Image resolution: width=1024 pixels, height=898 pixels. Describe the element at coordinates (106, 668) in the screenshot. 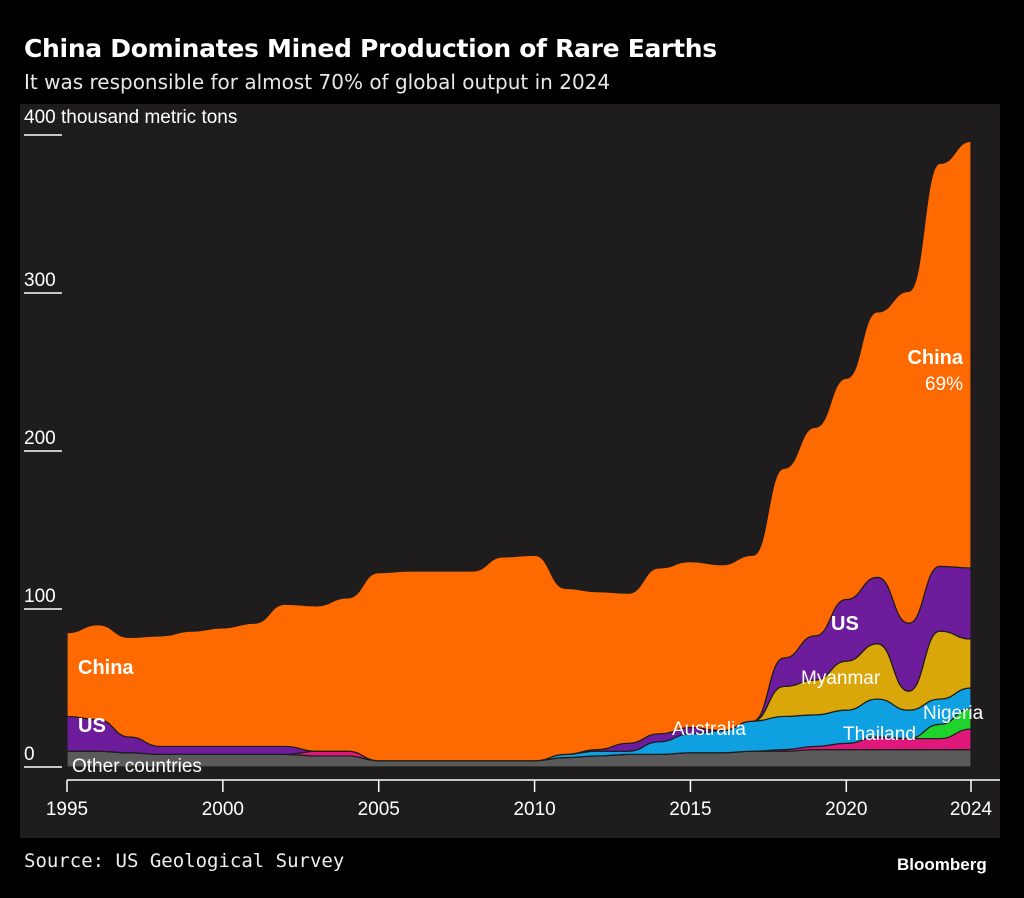

I see `series-label-china: China` at that location.